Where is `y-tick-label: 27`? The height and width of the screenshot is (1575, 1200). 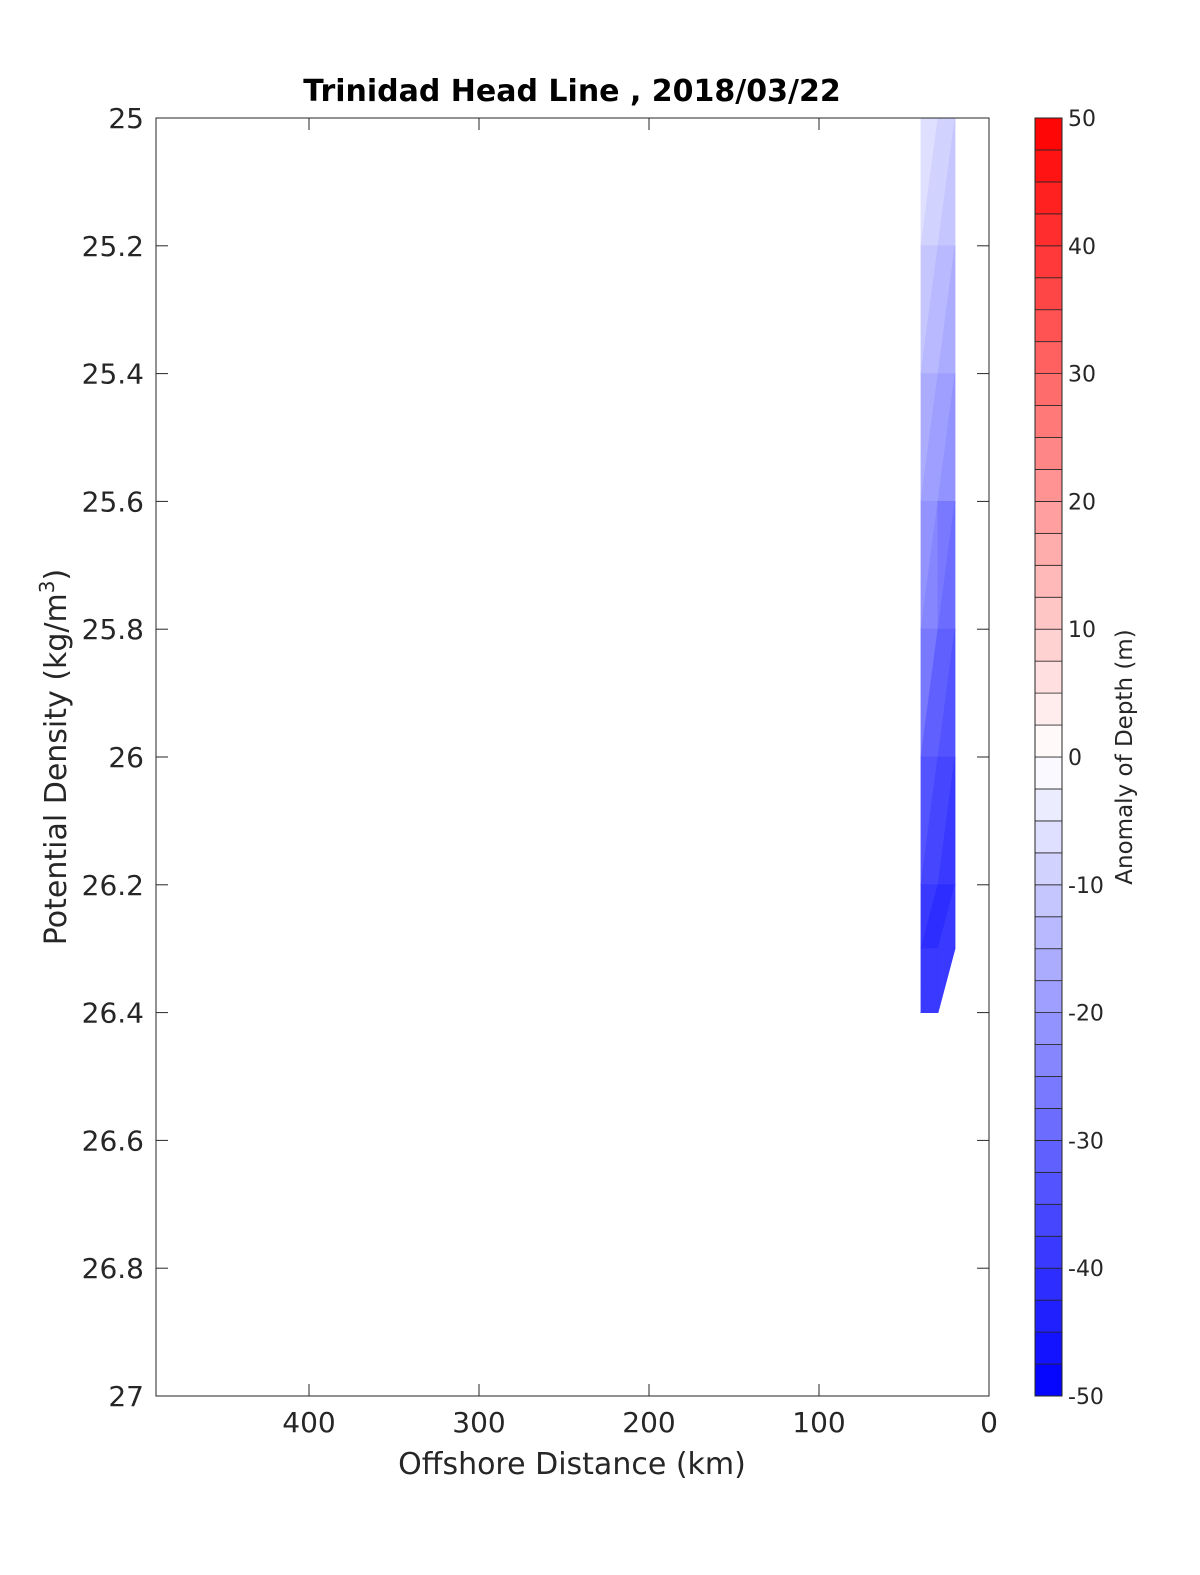
y-tick-label: 27 is located at coordinates (126, 1396).